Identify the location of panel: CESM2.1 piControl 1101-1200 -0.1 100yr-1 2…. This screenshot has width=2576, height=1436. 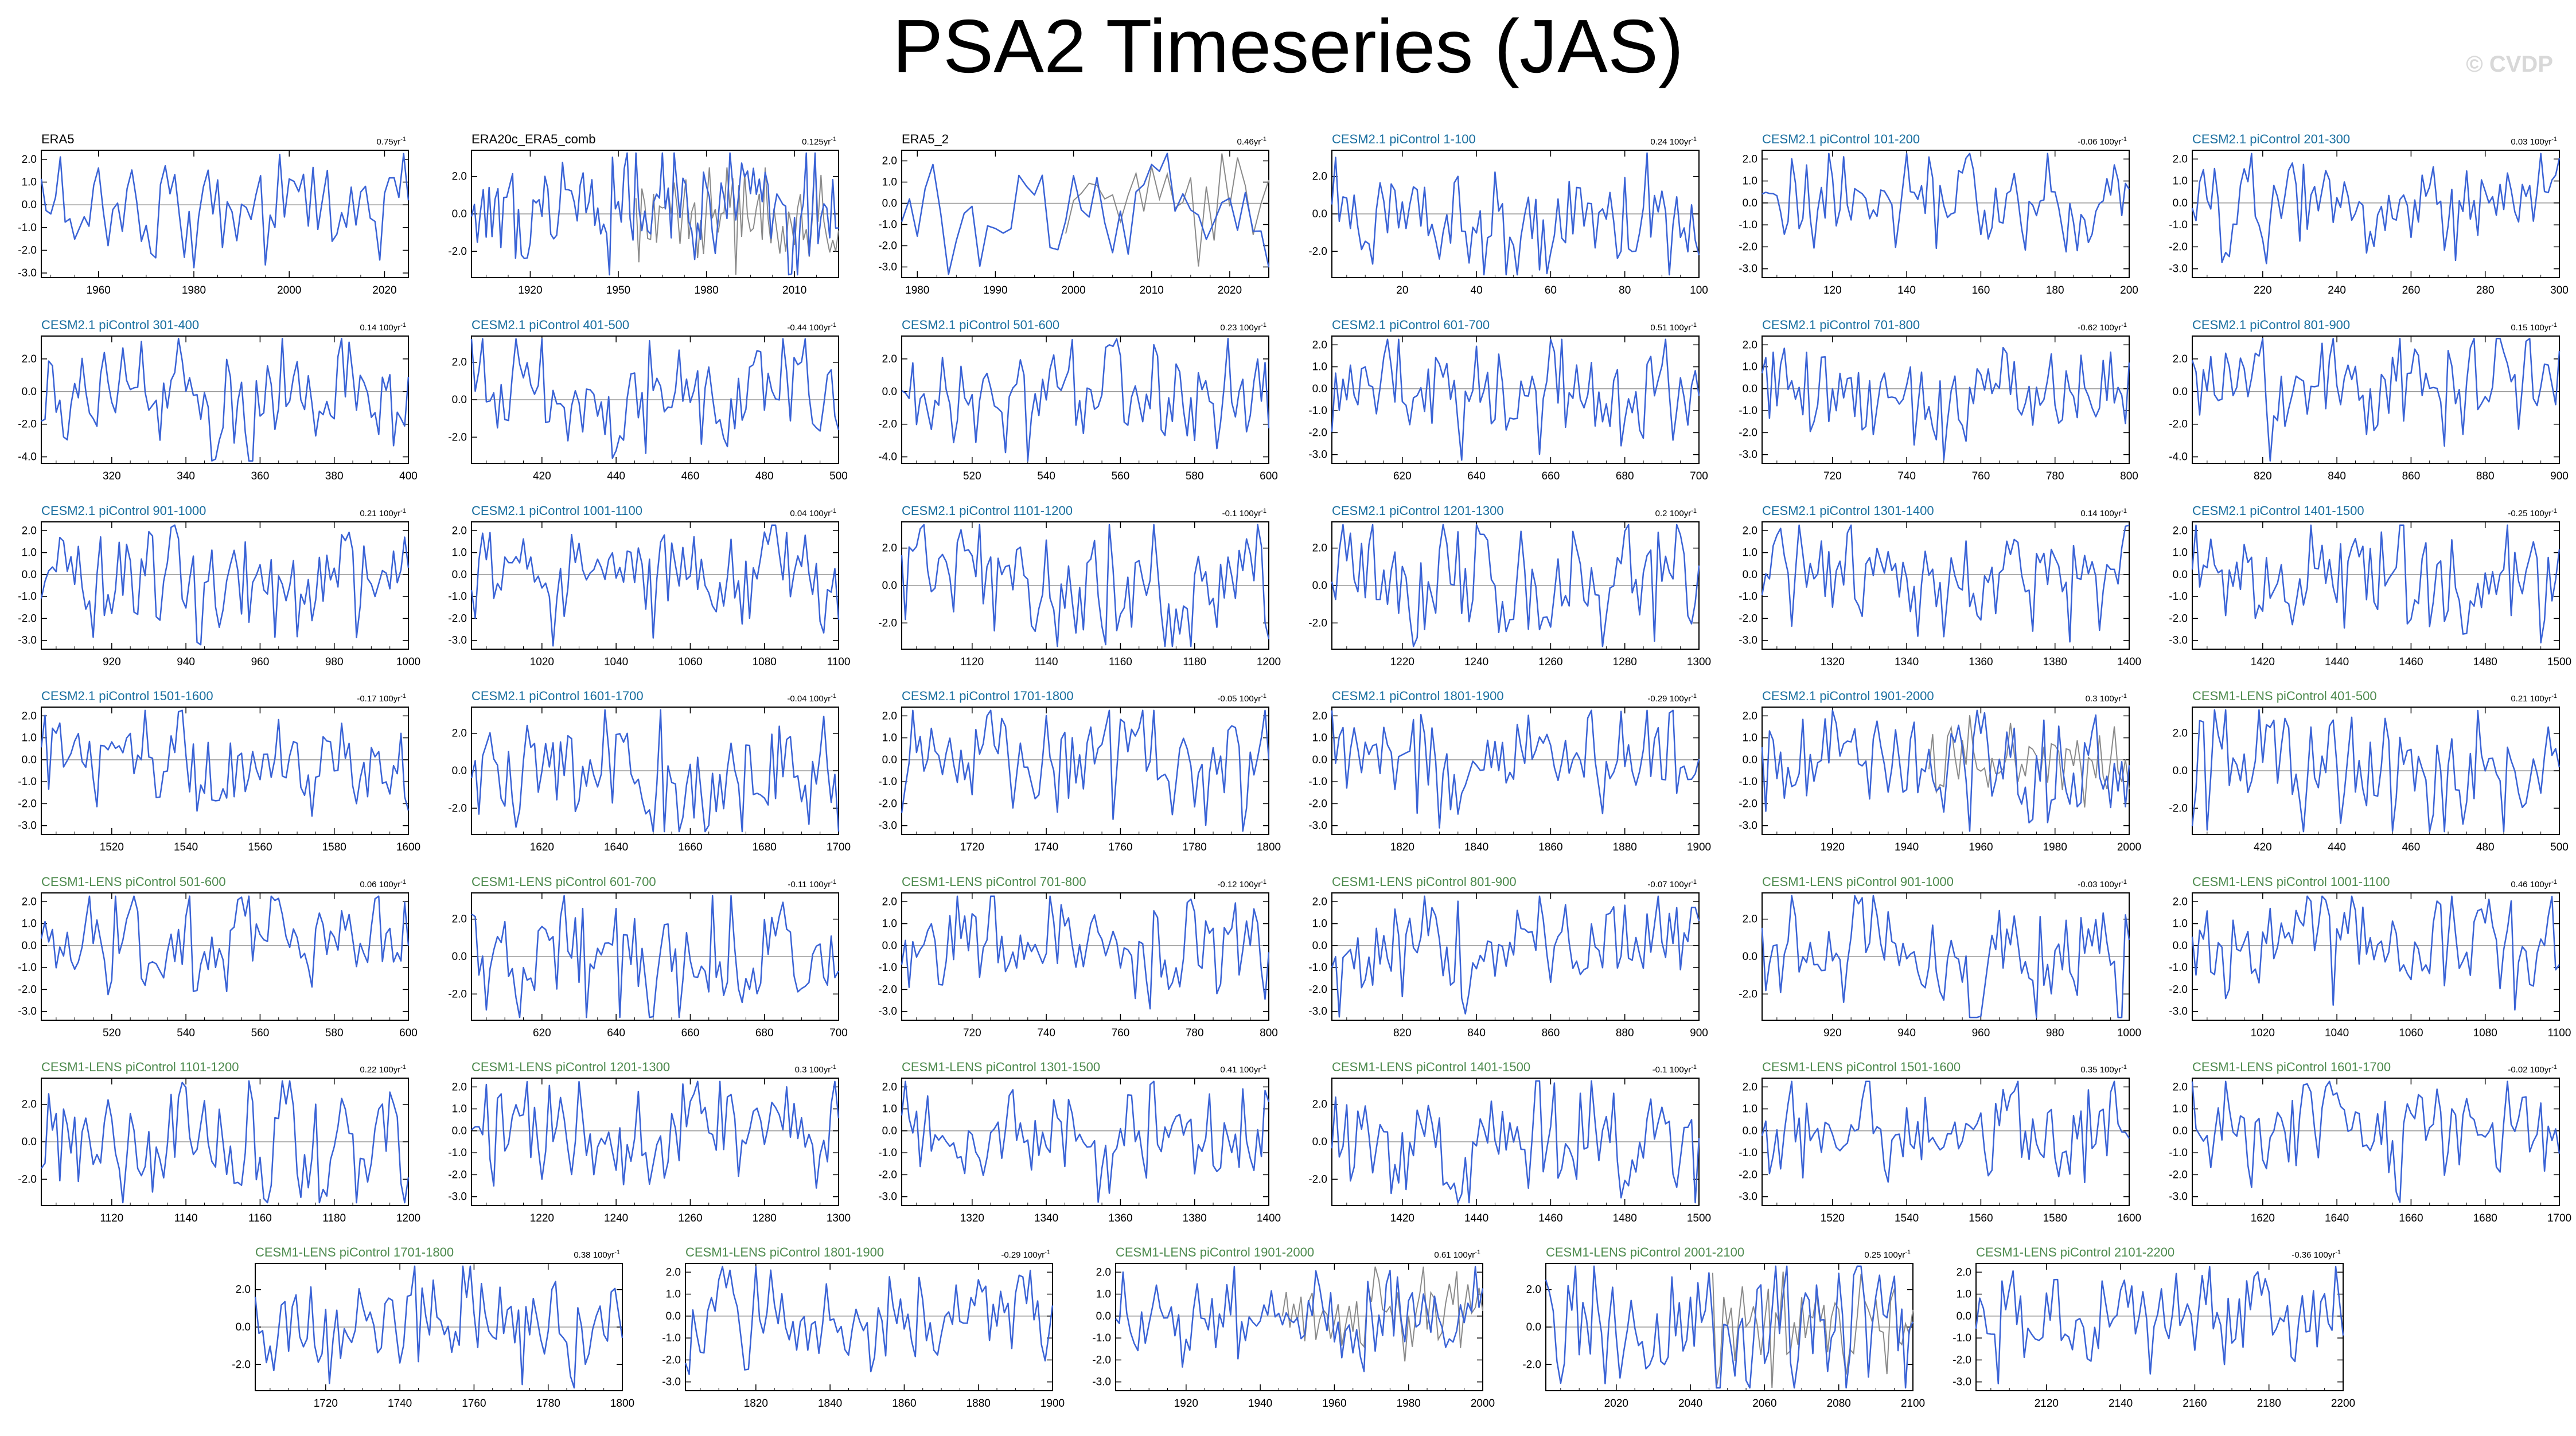
(1079, 586).